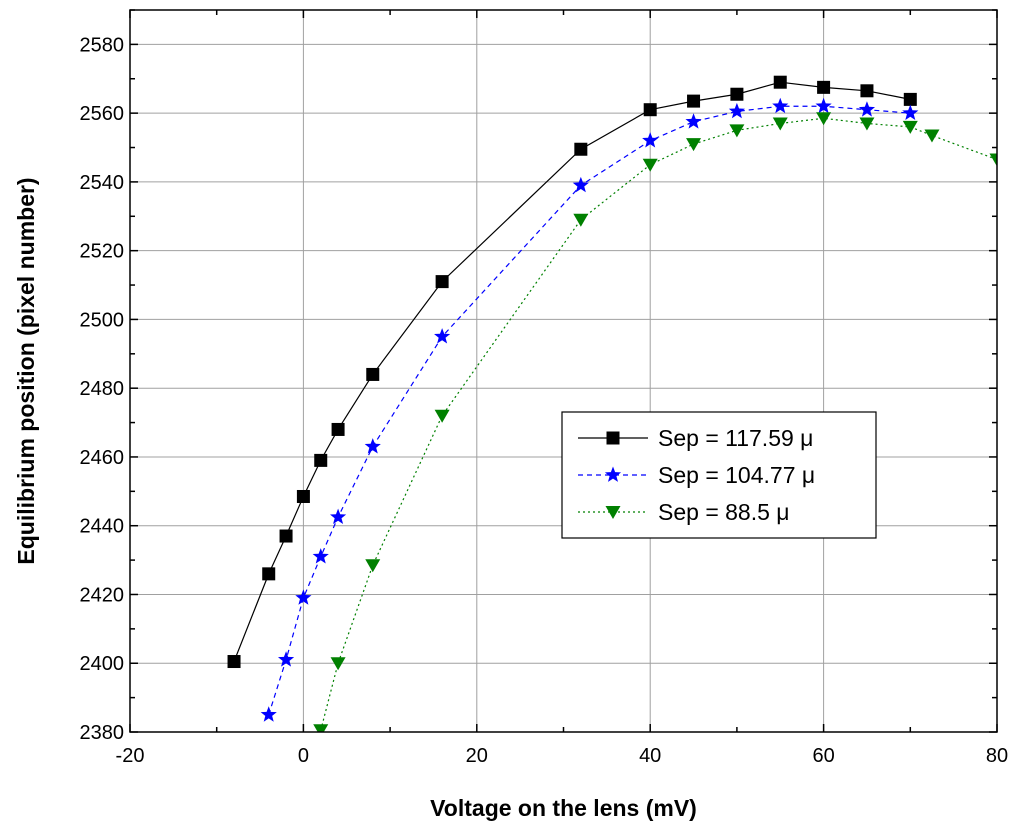 This screenshot has height=830, width=1017. I want to click on legend-item: Sep = 104.77 μ, so click(696, 475).